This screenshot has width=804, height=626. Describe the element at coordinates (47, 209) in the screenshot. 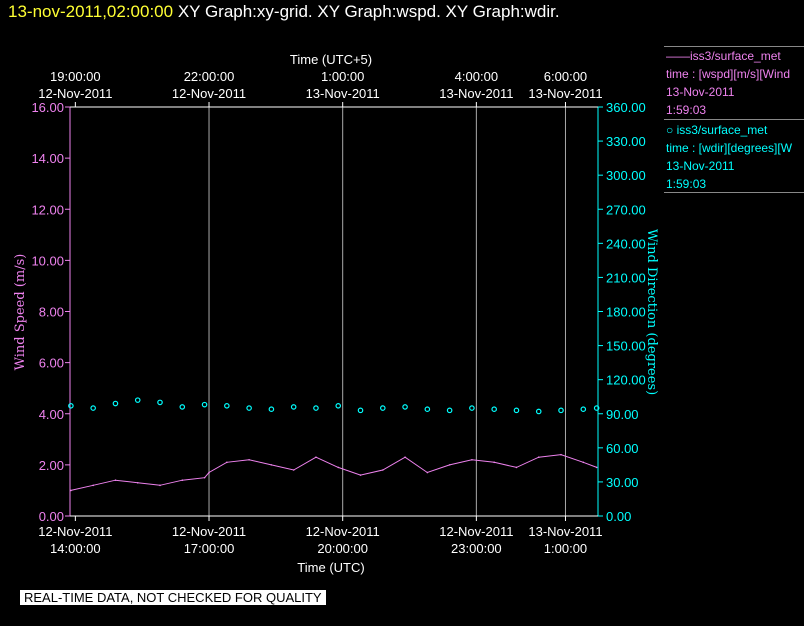

I see `left-tick-label: 12.00` at that location.